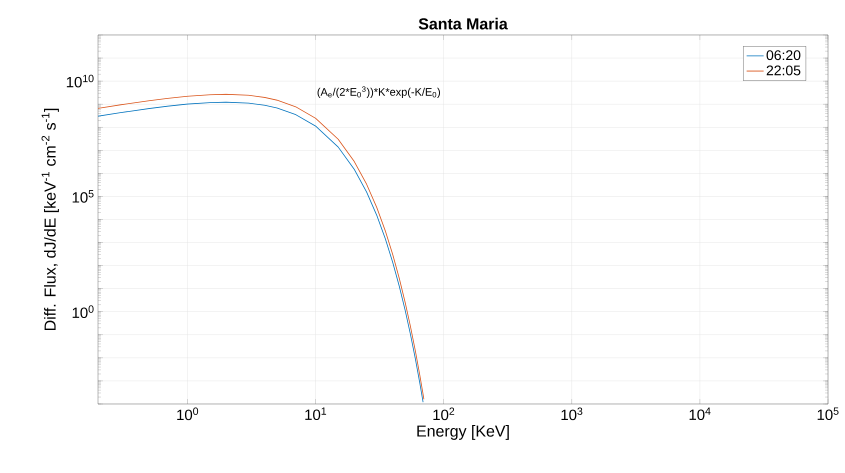  Describe the element at coordinates (83, 311) in the screenshot. I see `y-tick-label: 10$^{0}$` at that location.